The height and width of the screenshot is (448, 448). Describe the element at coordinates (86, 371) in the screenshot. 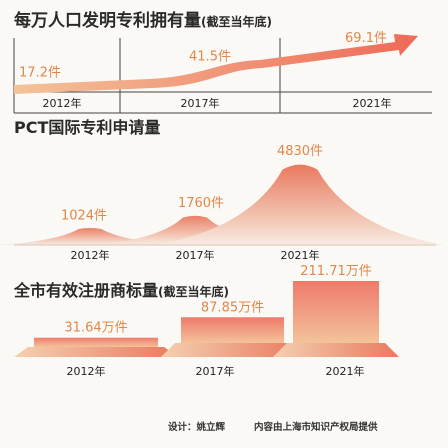

I see `chart3-year-label: 2012年` at that location.